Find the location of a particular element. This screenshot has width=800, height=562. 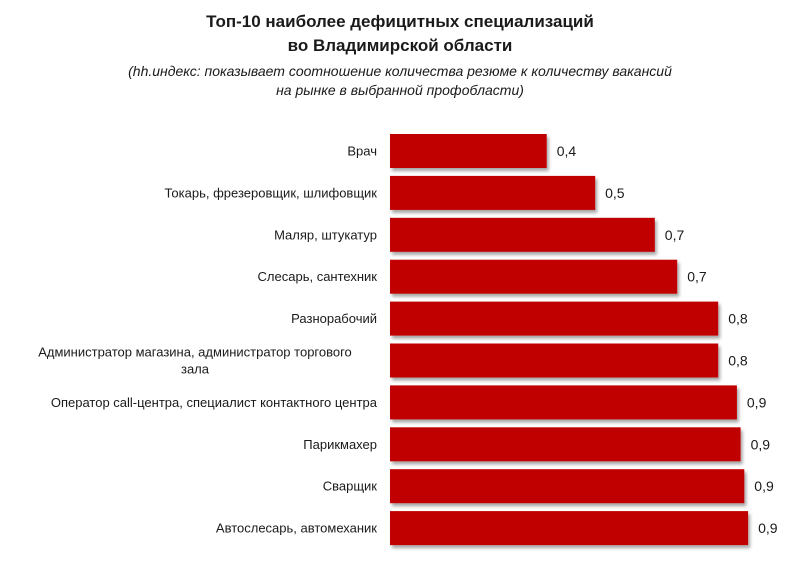

category-label-line: Парикмахер is located at coordinates (340, 444).